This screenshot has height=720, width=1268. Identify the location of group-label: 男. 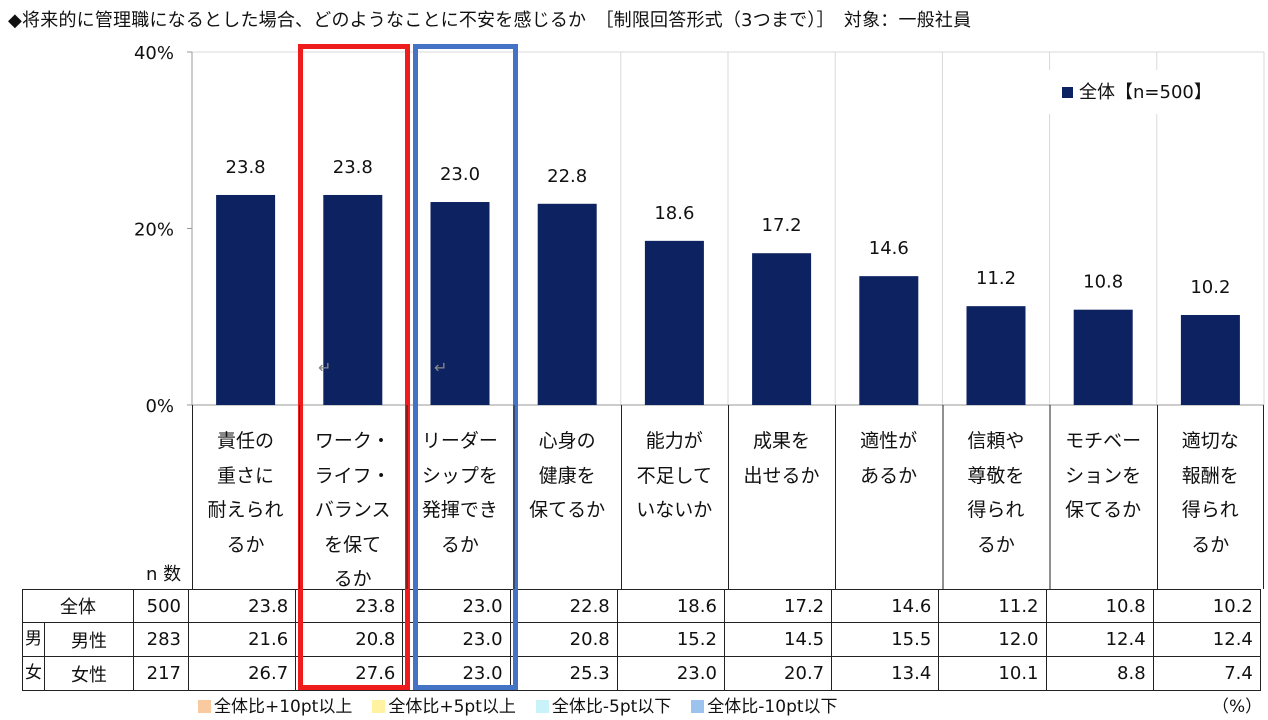
(33, 639).